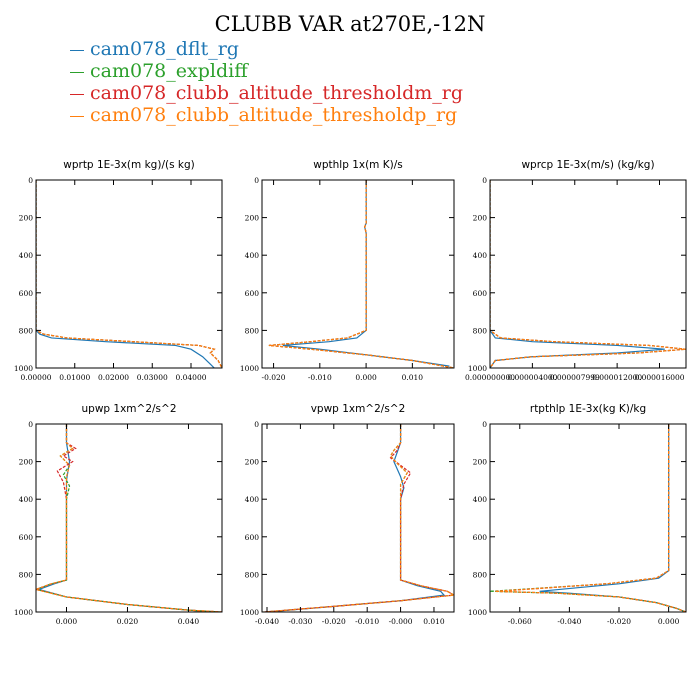  Describe the element at coordinates (164, 49) in the screenshot. I see `legend-label: cam078_dflt_rg` at that location.